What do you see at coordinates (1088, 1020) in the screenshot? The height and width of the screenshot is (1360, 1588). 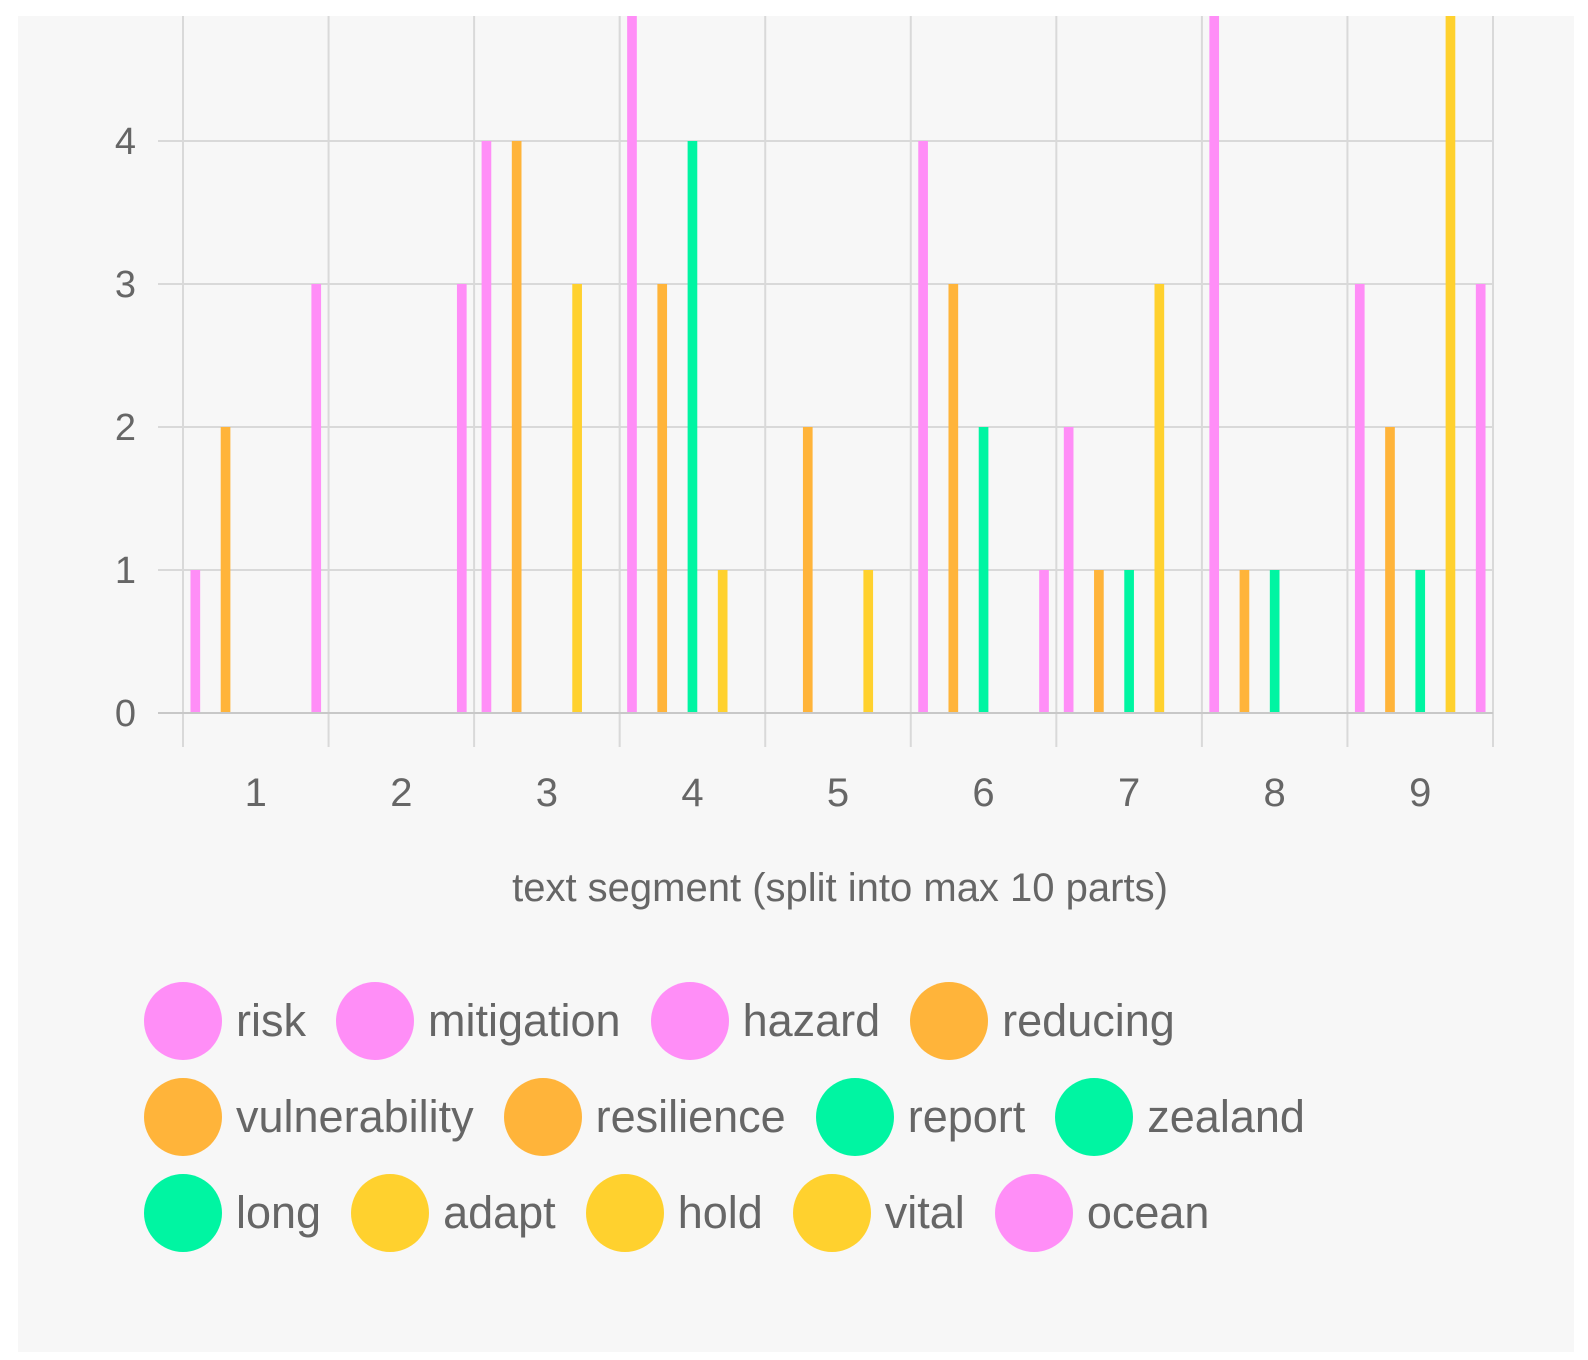 I see `legend-label: reducing` at bounding box center [1088, 1020].